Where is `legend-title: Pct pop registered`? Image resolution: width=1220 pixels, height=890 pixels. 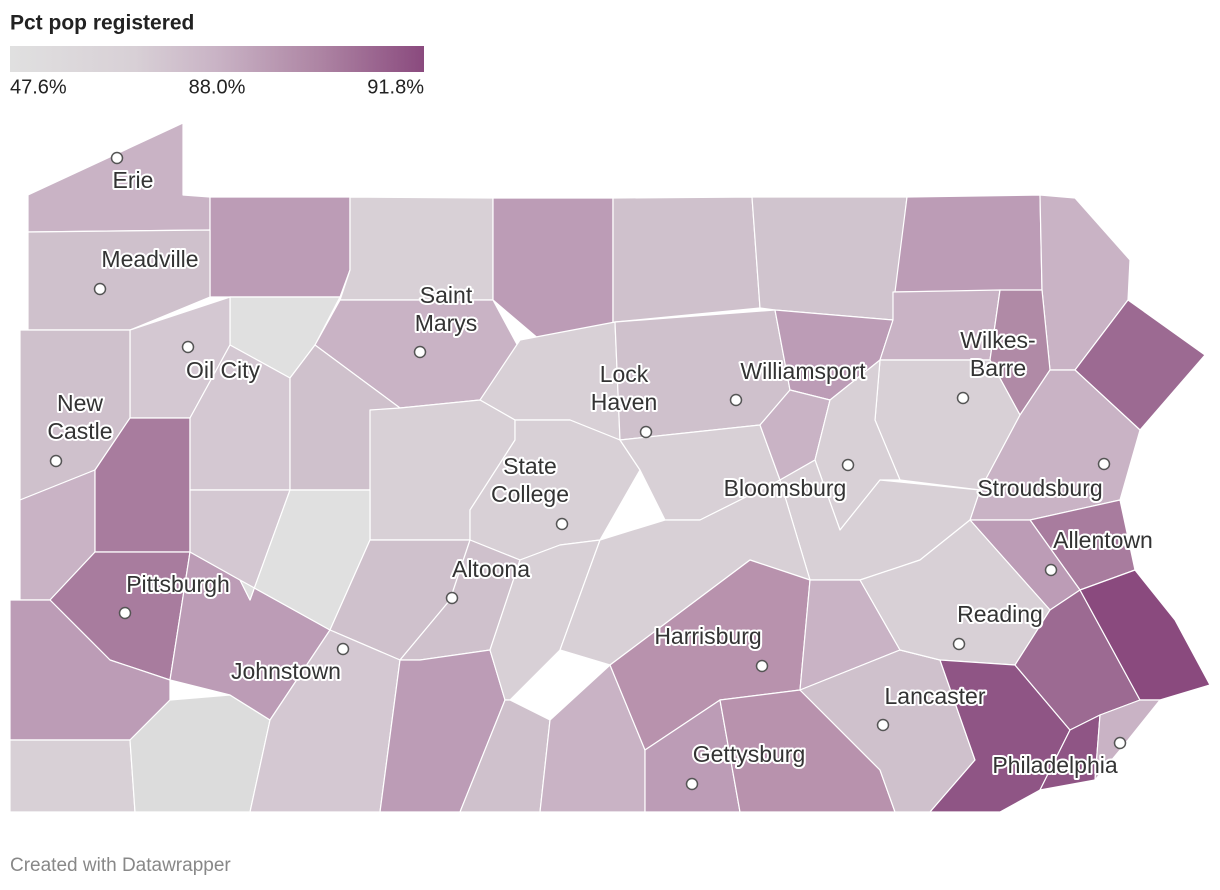
legend-title: Pct pop registered is located at coordinates (102, 23).